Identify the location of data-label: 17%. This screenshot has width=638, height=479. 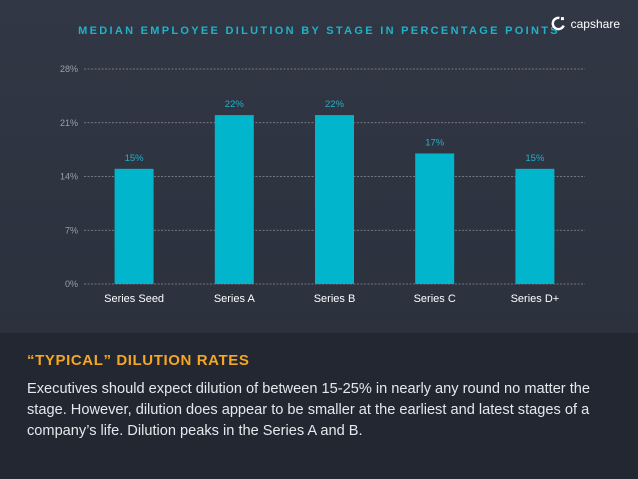
(435, 142).